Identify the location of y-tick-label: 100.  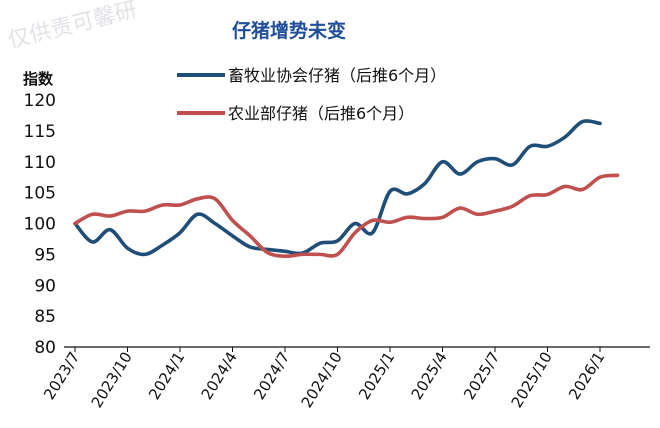
(40, 225).